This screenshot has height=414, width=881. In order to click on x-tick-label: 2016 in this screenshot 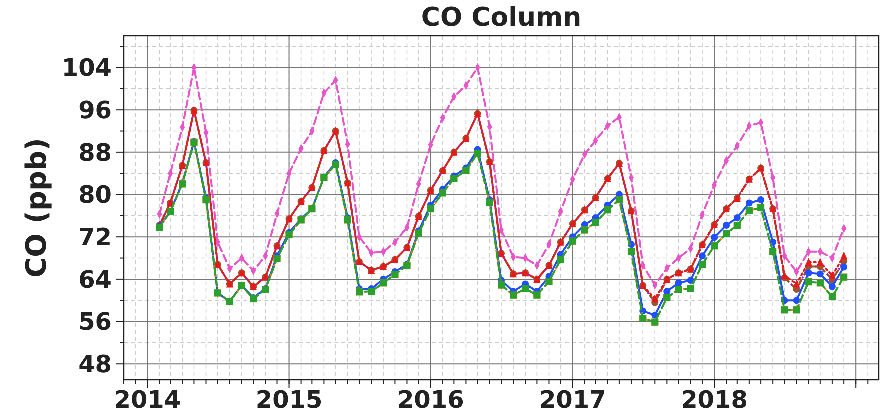, I will do `click(430, 400)`.